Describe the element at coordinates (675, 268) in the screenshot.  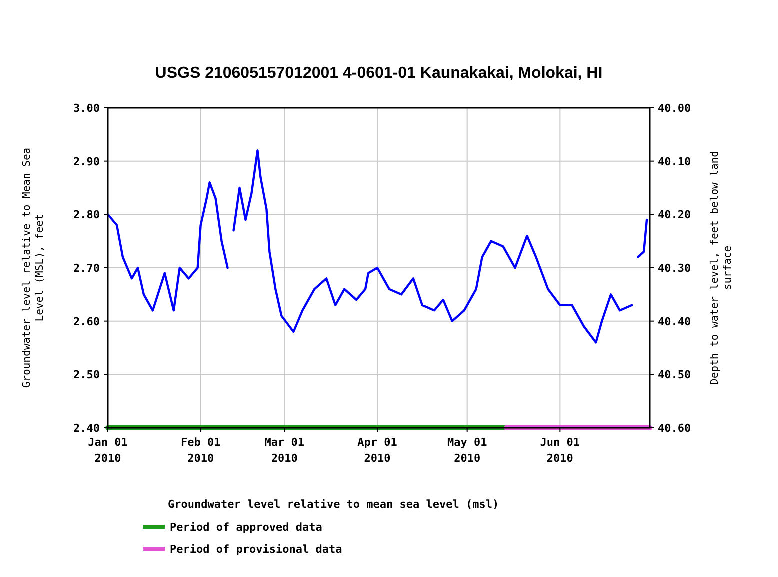
I see `y2-tick-label: 40.30` at that location.